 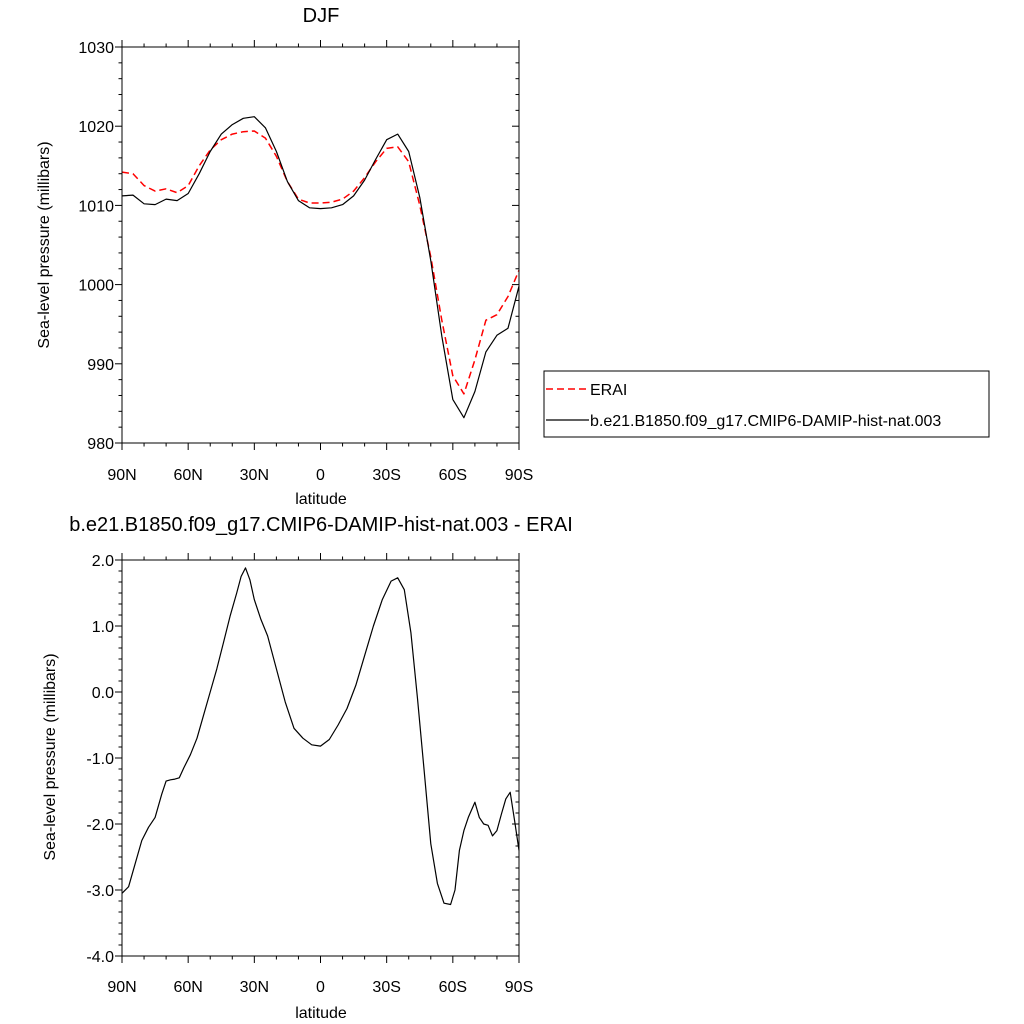 I want to click on djf-series, so click(x=320, y=267).